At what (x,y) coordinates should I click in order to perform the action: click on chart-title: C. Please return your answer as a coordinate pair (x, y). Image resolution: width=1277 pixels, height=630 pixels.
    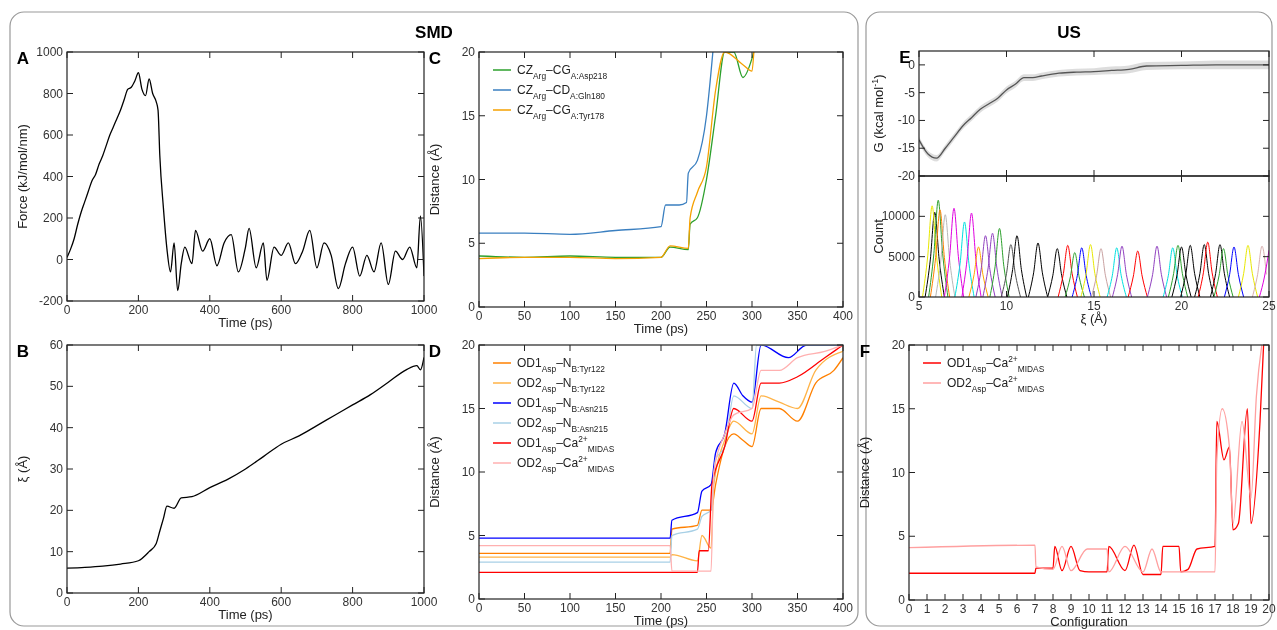
    Looking at the image, I should click on (435, 58).